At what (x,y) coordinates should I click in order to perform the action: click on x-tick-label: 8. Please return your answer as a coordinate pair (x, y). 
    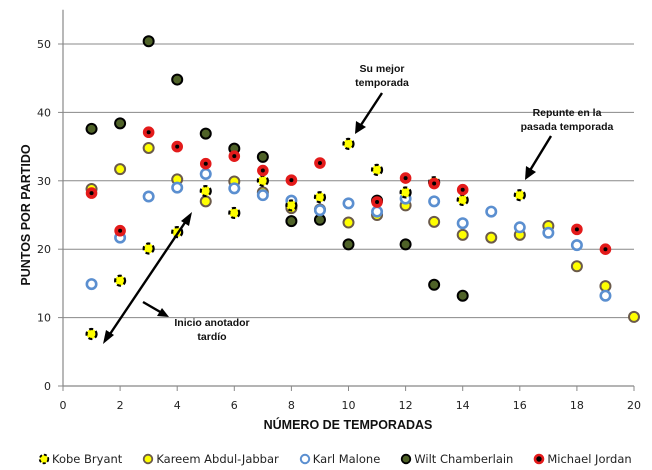
    Looking at the image, I should click on (291, 405).